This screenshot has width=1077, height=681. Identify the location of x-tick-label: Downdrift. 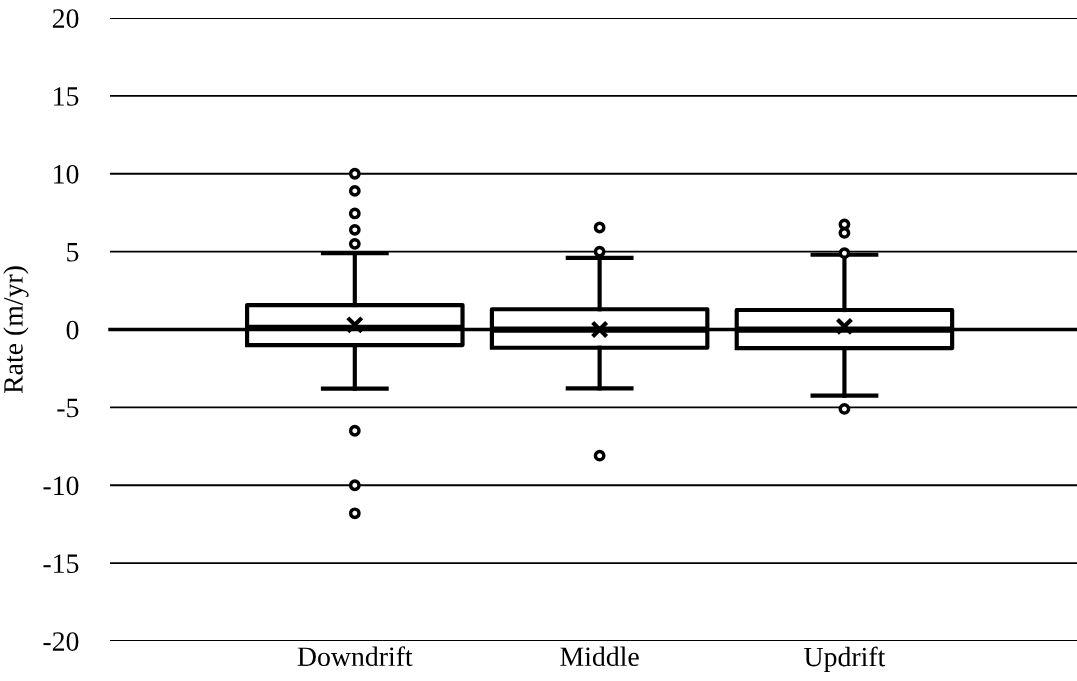
(355, 656).